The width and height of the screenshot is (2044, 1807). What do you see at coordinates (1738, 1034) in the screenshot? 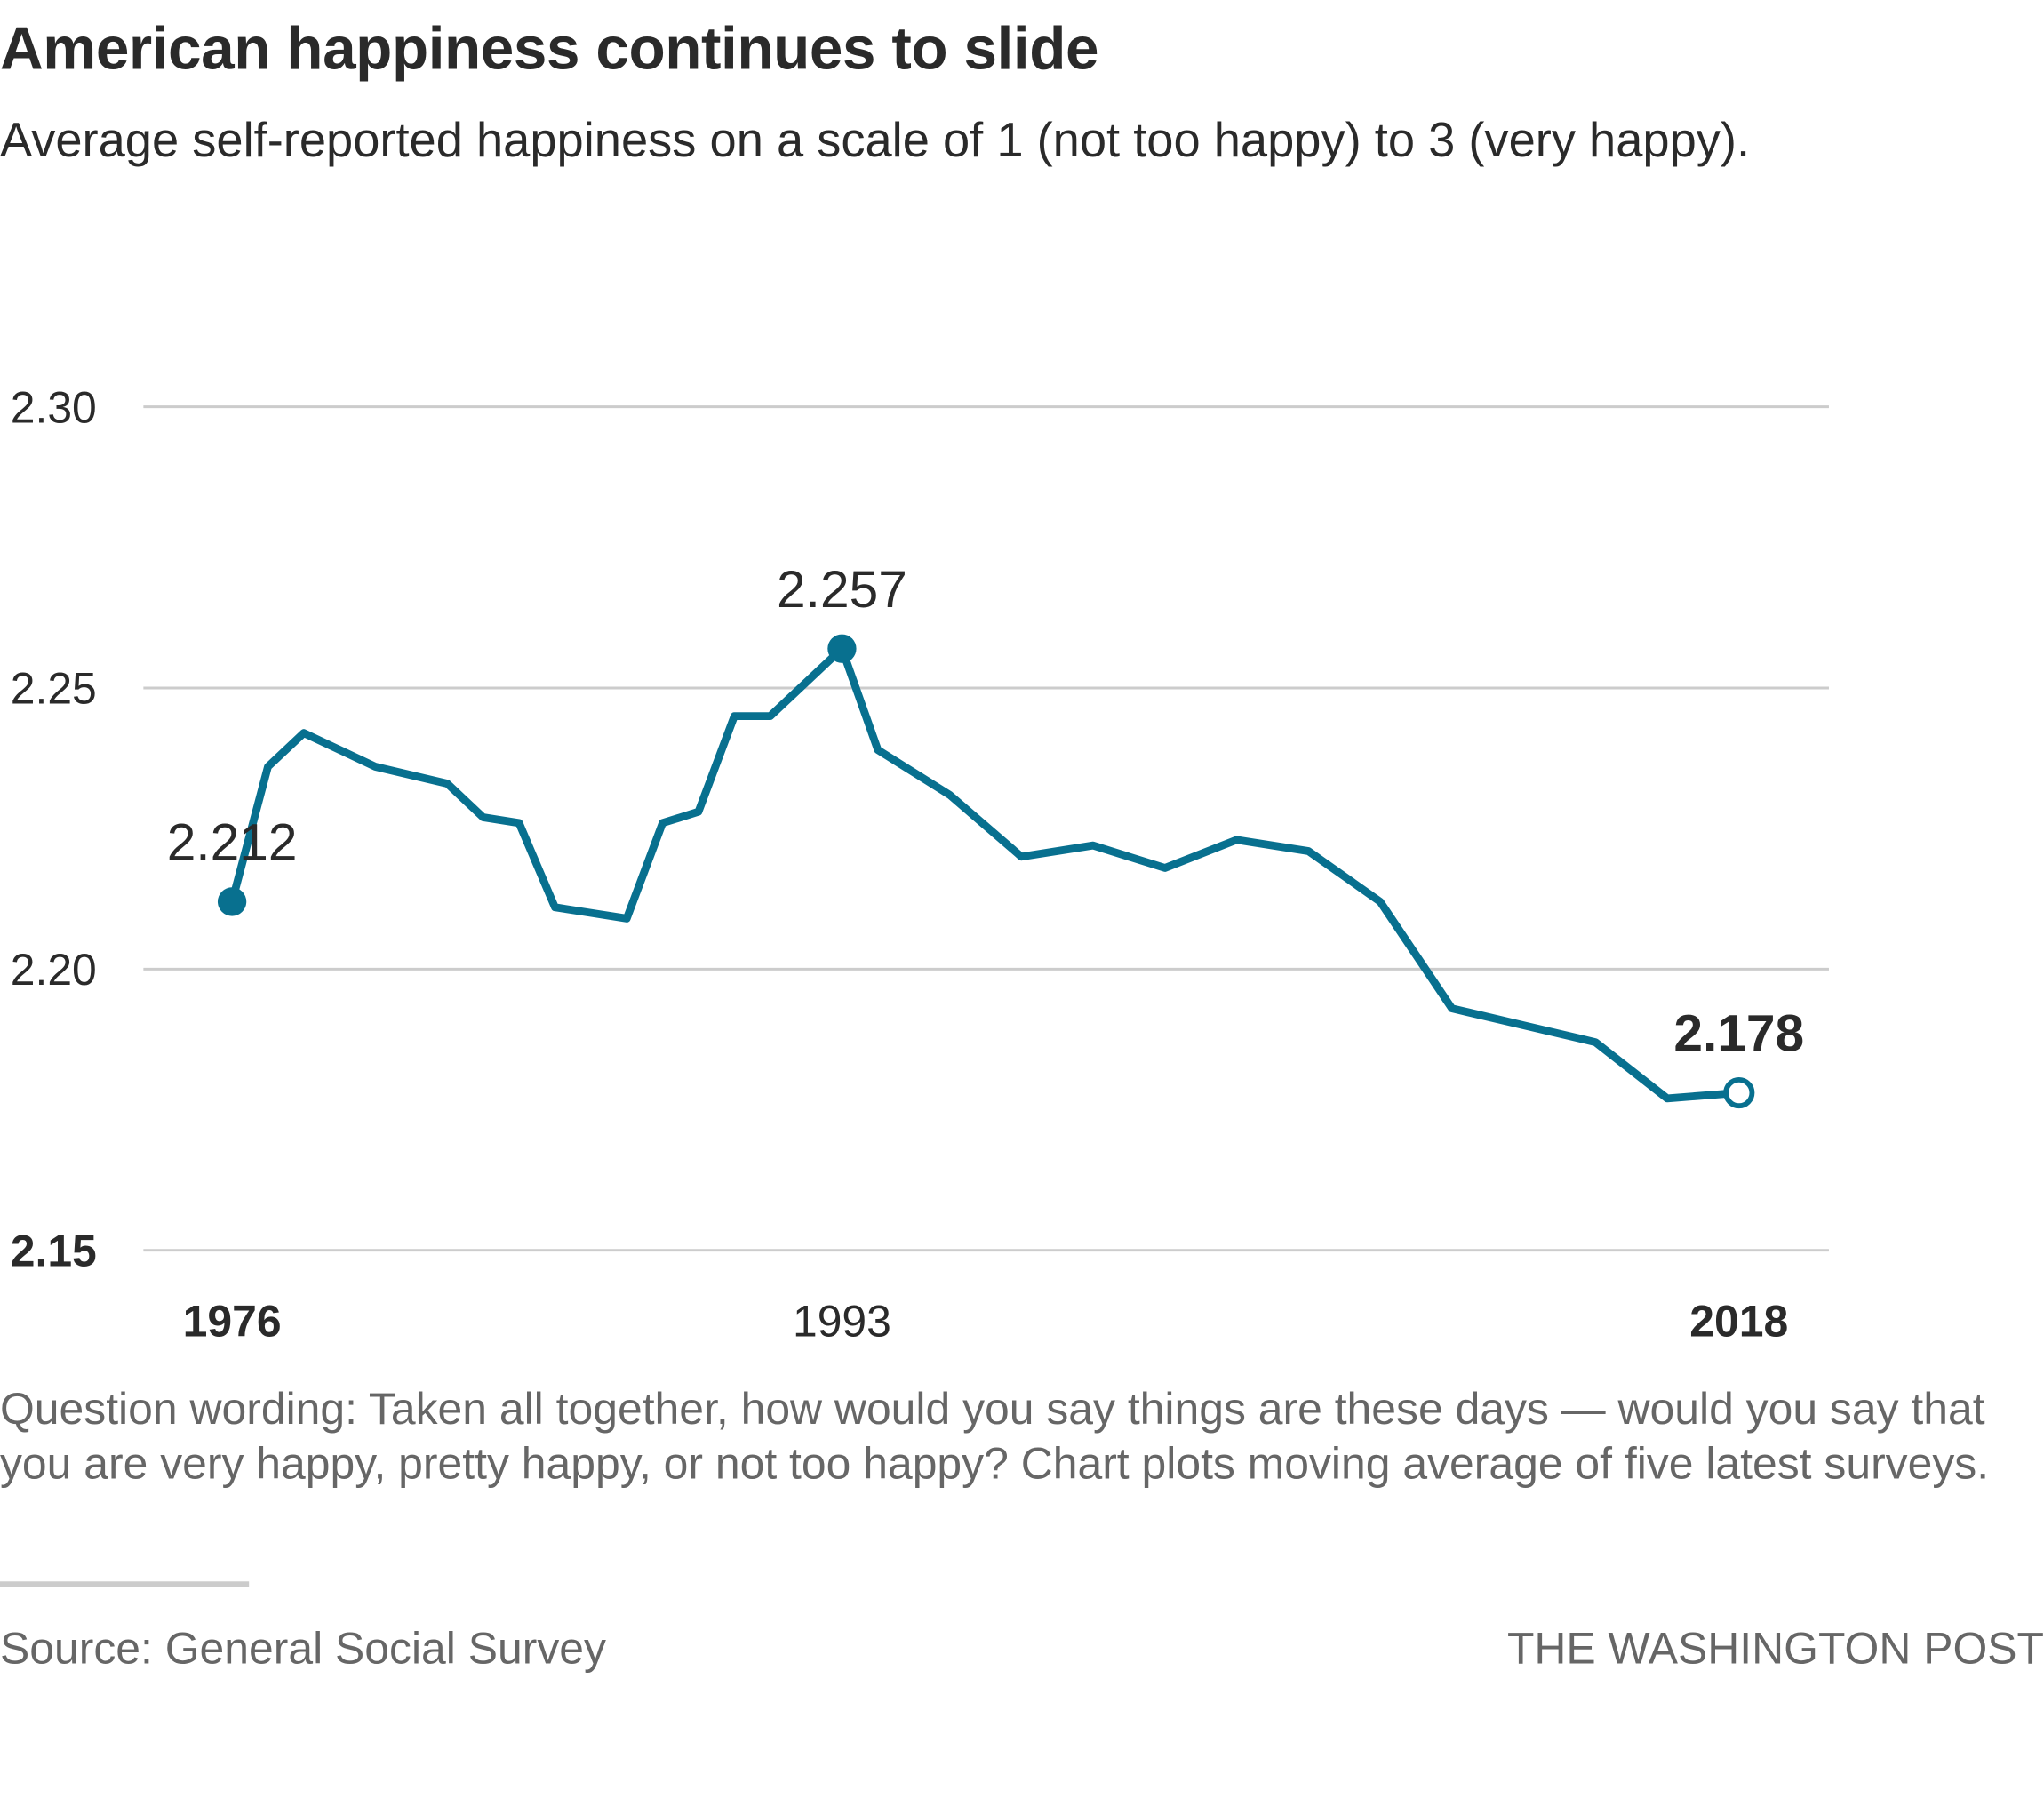
I see `value-label: 2.178` at bounding box center [1738, 1034].